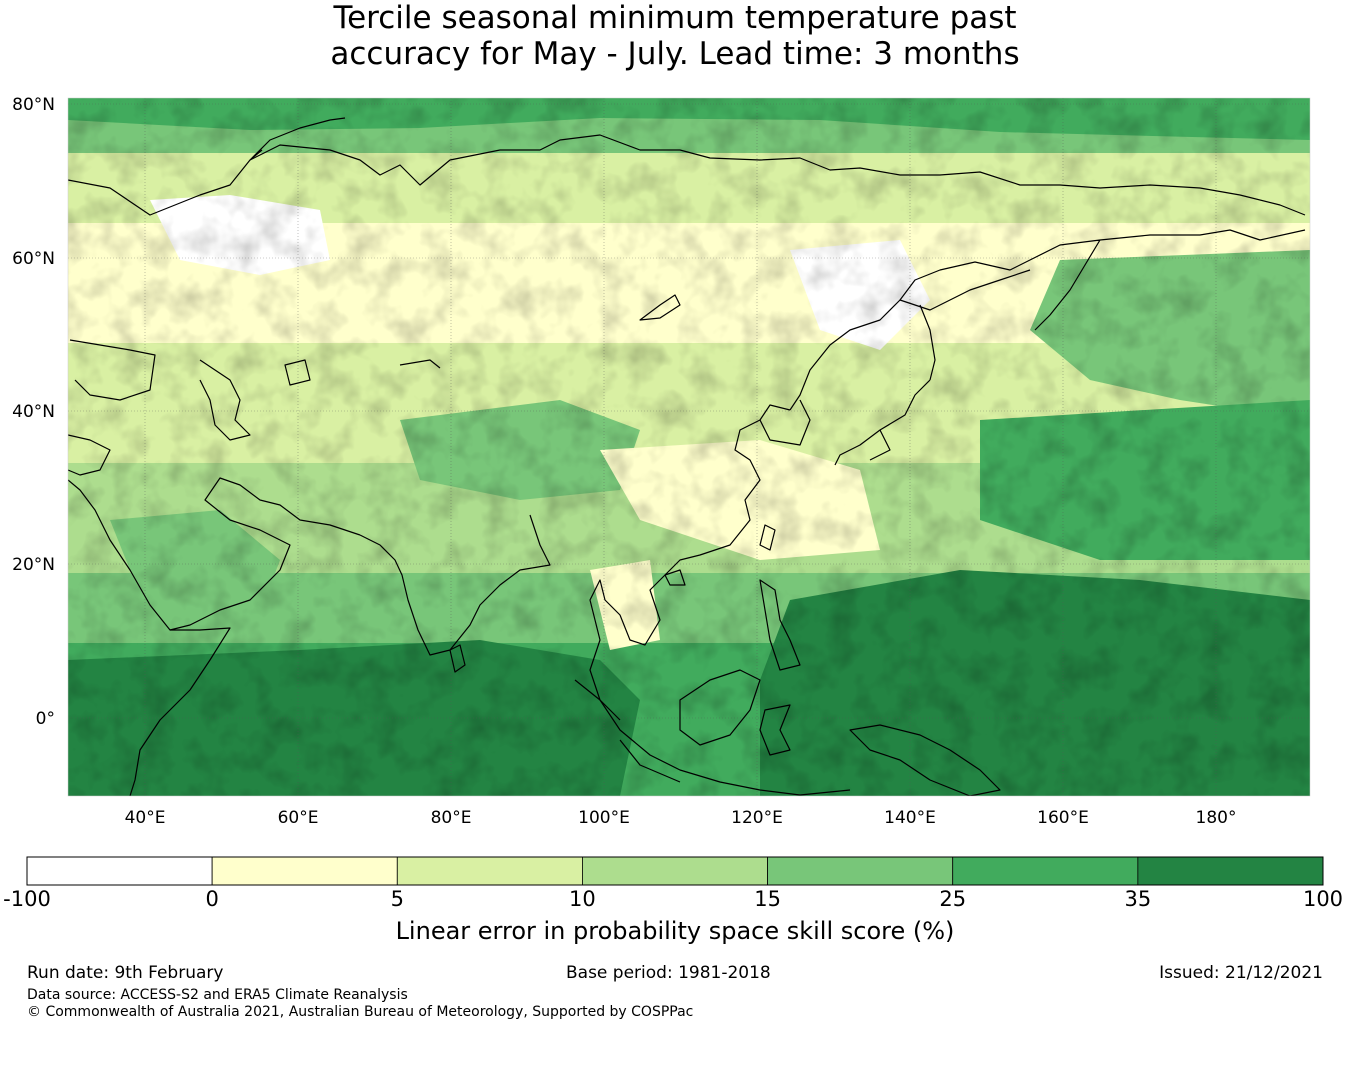  I want to click on coast-sri-lanka, so click(457, 658).